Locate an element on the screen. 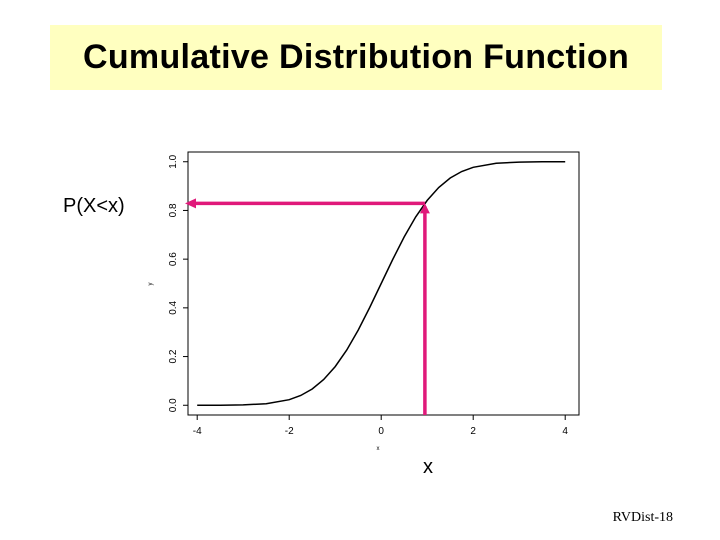 The height and width of the screenshot is (540, 720). y-tick-label: 0.2 is located at coordinates (173, 356).